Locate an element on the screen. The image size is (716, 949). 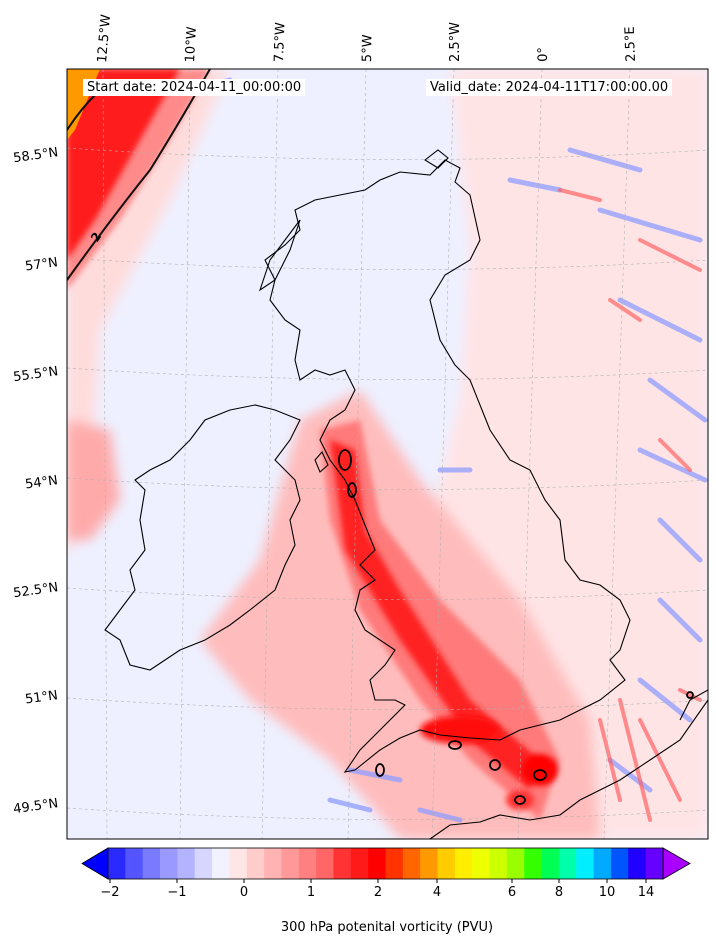
colorbar is located at coordinates (386, 865).